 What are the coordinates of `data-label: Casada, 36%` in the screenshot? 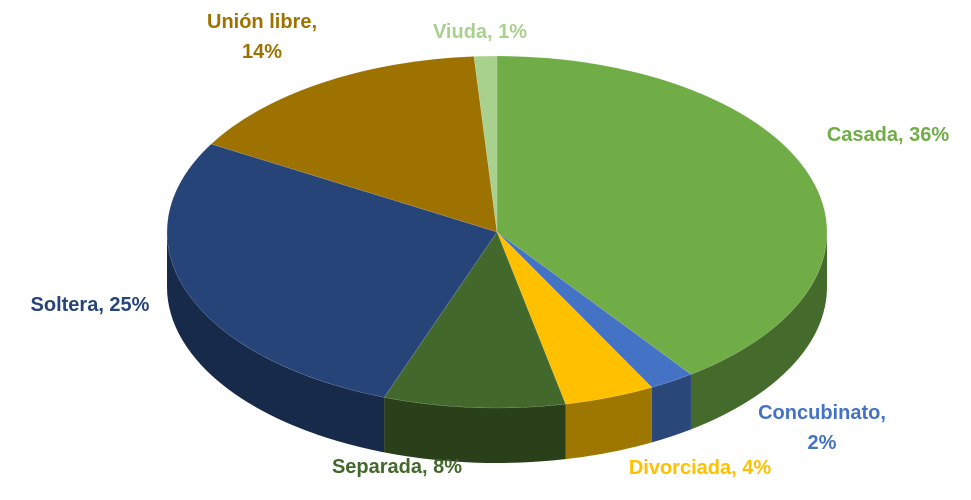 It's located at (888, 135).